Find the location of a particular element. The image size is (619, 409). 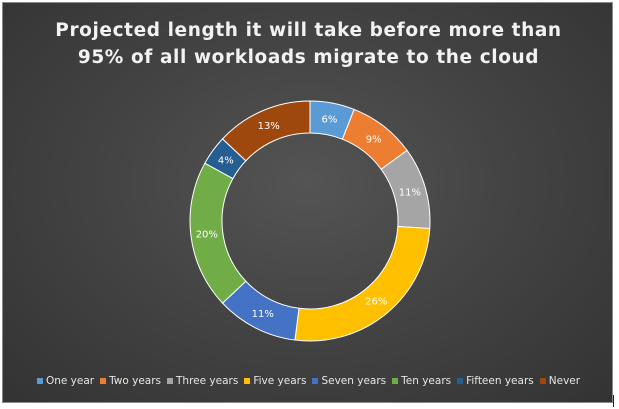

data-label-three-years: 11% is located at coordinates (410, 192).